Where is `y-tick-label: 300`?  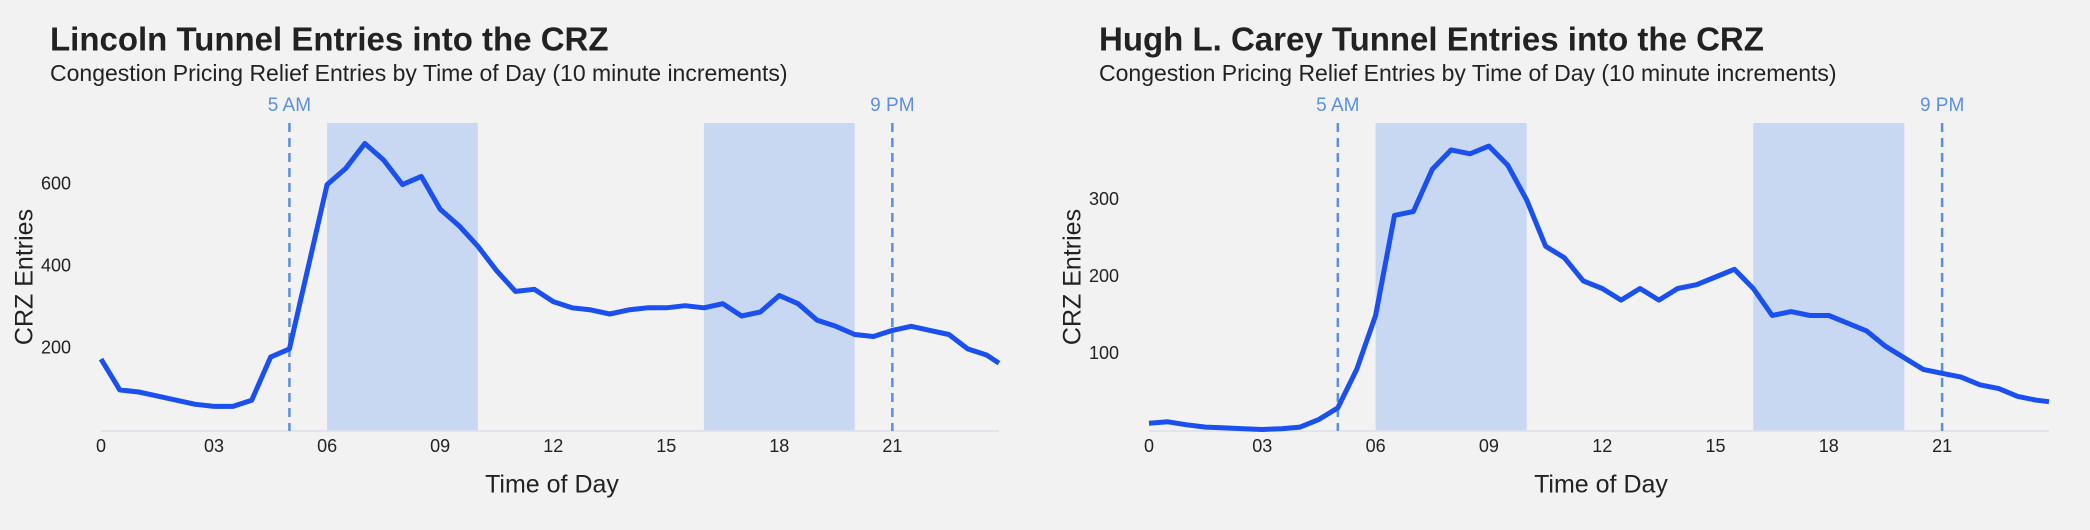
y-tick-label: 300 is located at coordinates (1104, 199).